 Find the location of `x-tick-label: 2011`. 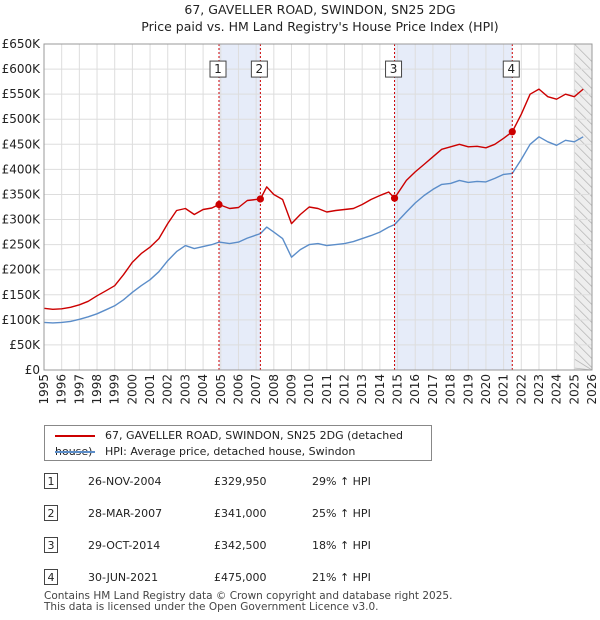

x-tick-label: 2011 is located at coordinates (327, 389).